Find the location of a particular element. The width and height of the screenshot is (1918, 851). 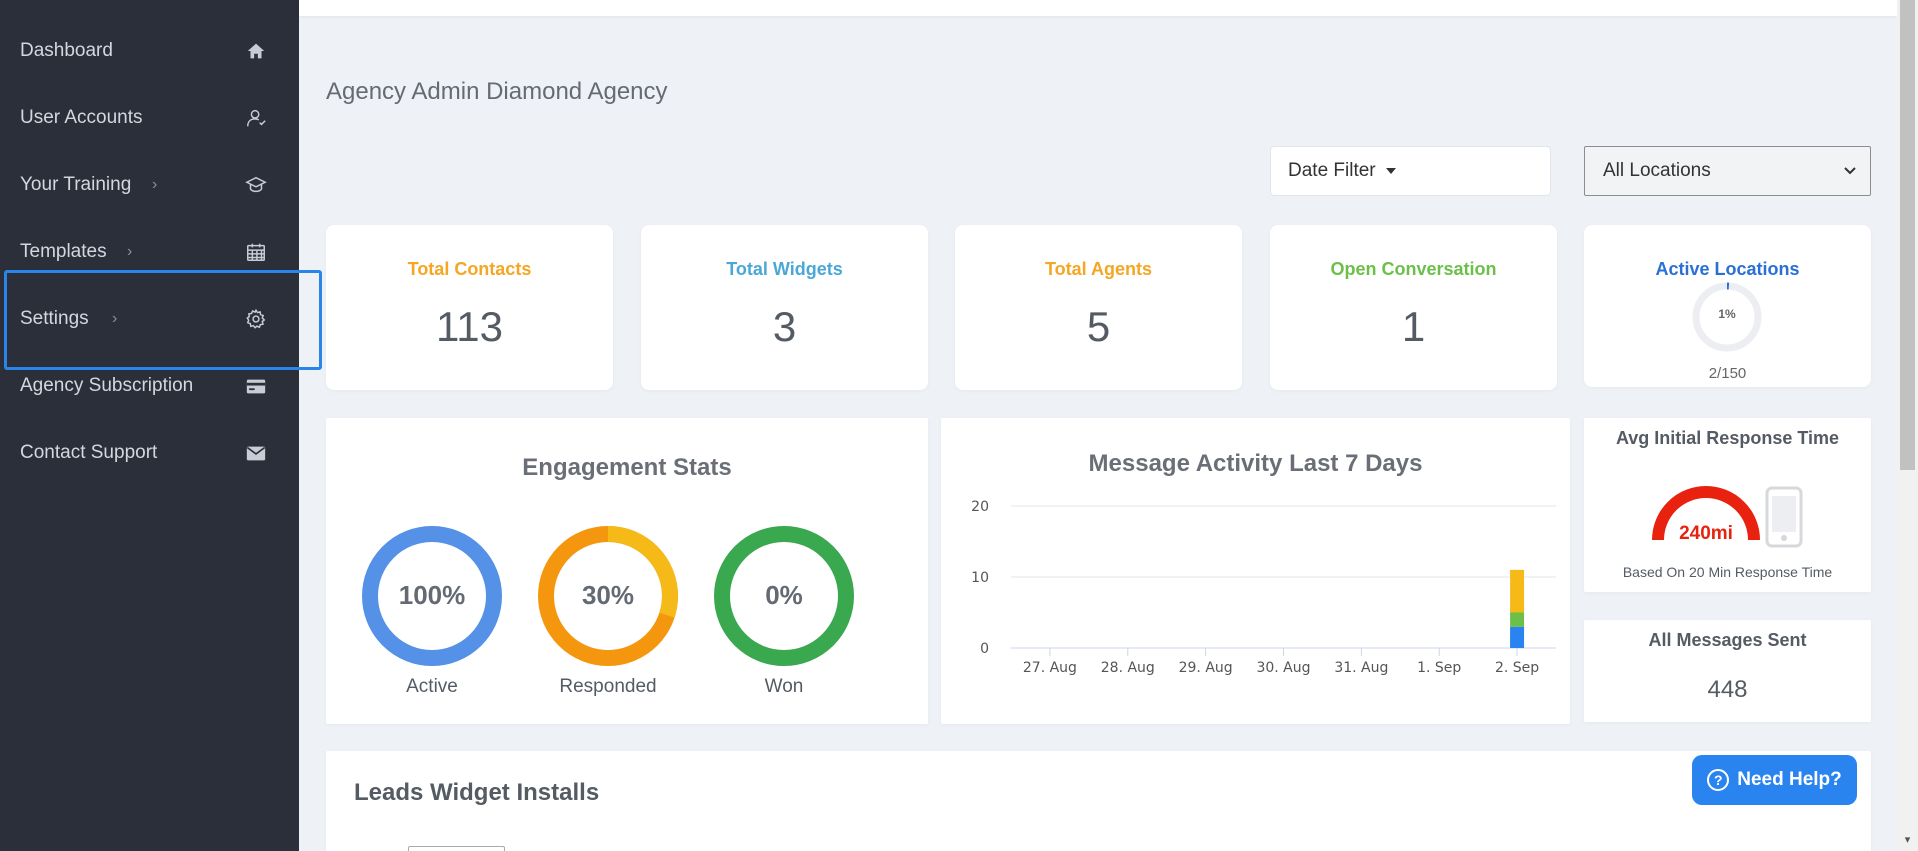

response-gauge-value: 240mi is located at coordinates (1706, 533).